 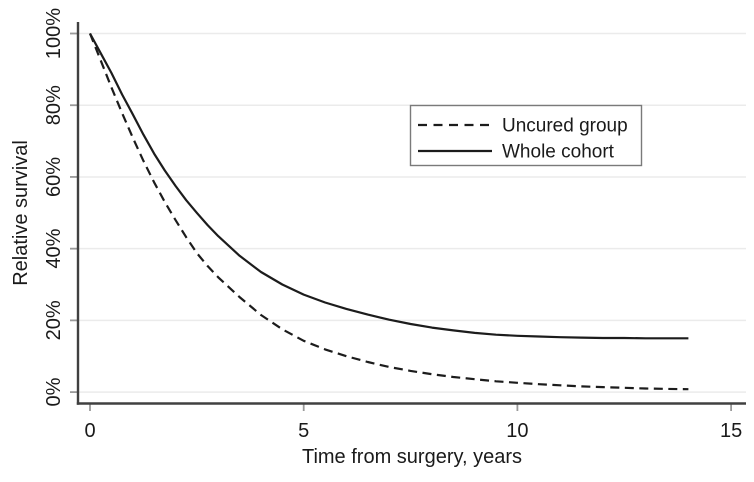 I want to click on x-tick-label: 15, so click(x=731, y=431).